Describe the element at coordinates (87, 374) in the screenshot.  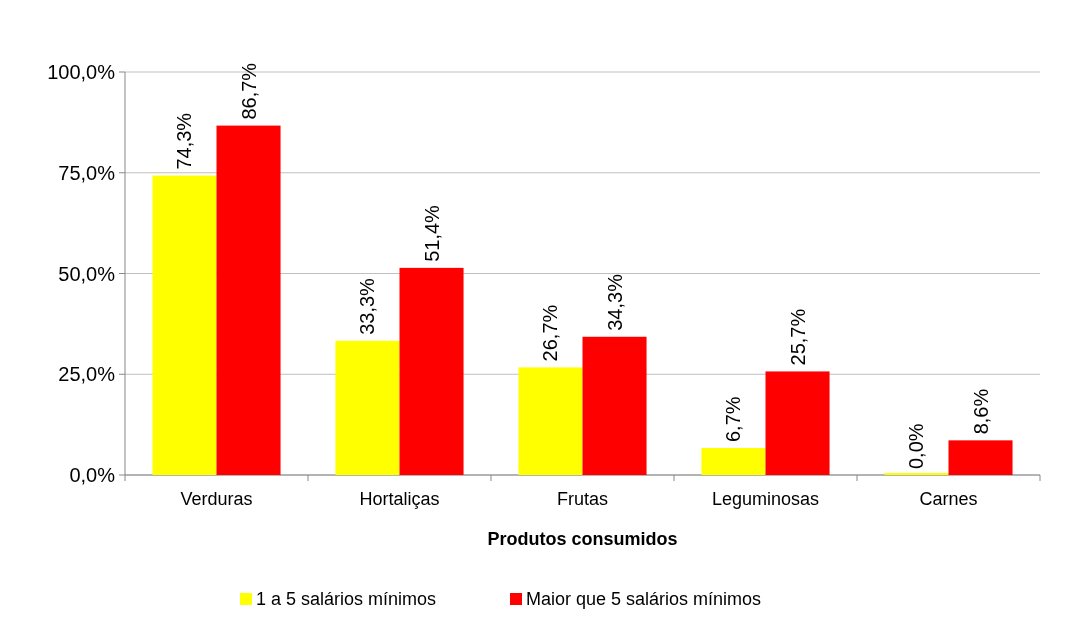
I see `y-tick-label: 25,0%` at that location.